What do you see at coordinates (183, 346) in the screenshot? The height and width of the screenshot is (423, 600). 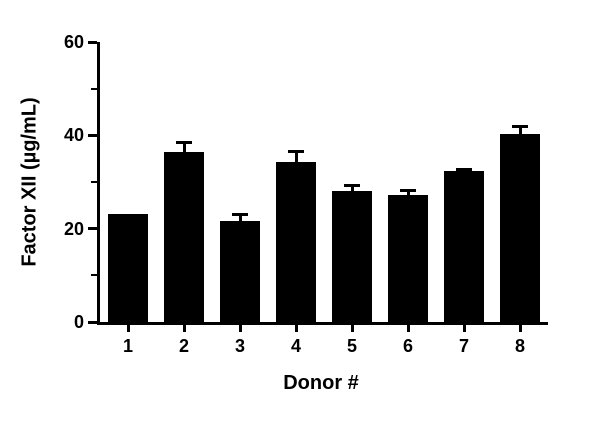 I see `x-category-label: 2` at bounding box center [183, 346].